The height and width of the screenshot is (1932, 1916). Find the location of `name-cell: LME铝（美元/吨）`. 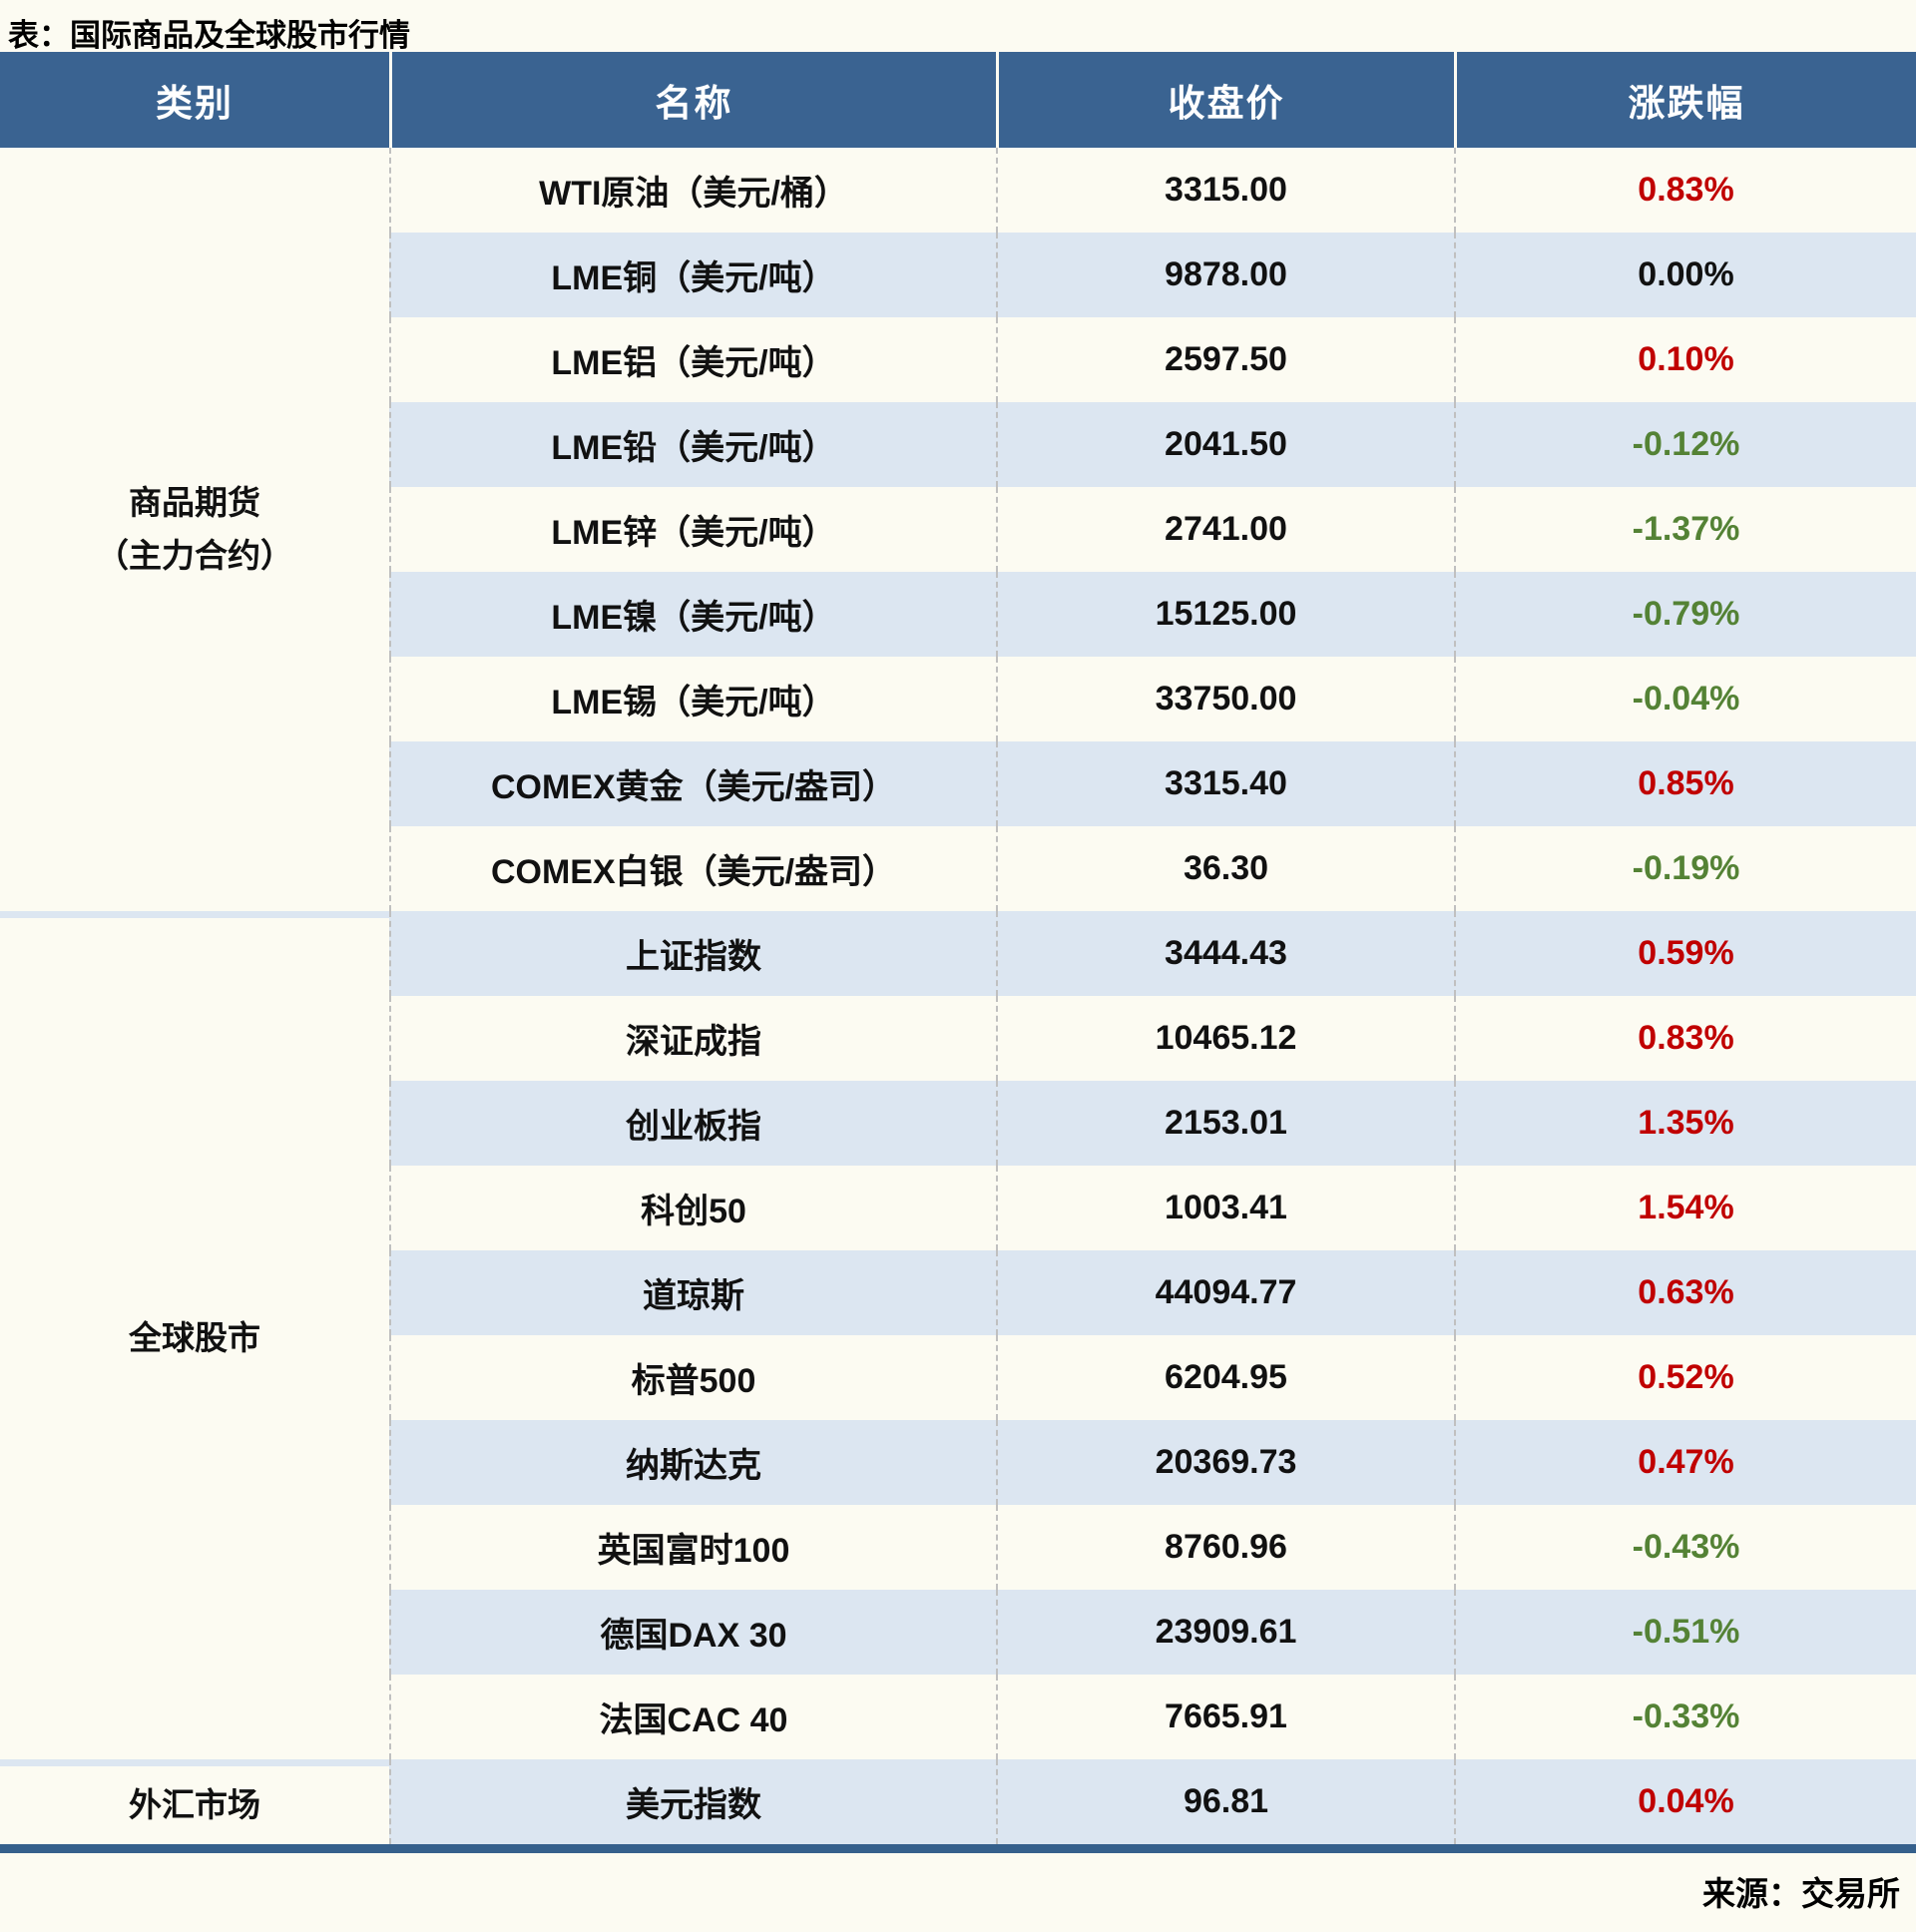

name-cell: LME铝（美元/吨） is located at coordinates (692, 359).